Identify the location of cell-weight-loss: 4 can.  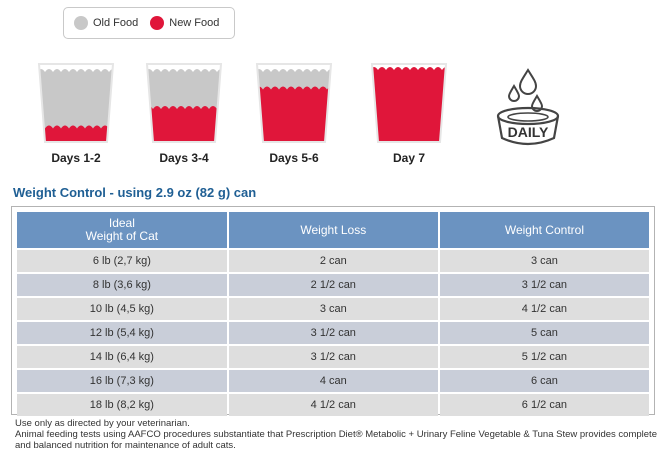
(333, 381).